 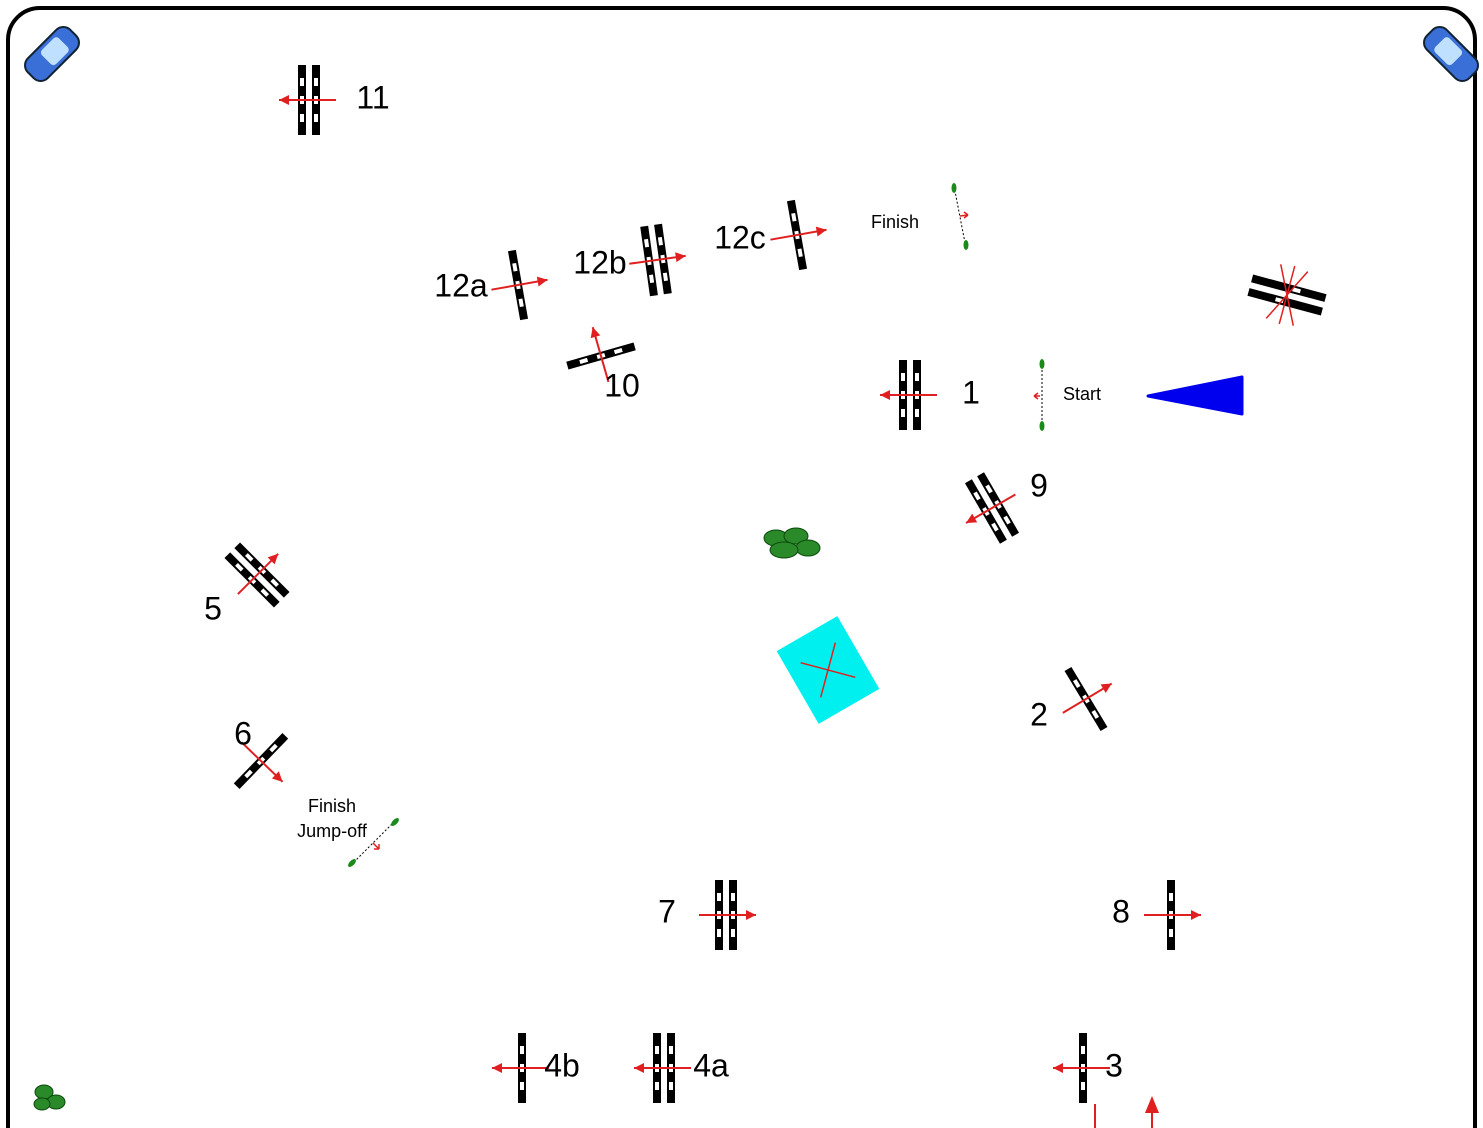 I want to click on fence-number: 3, so click(x=1114, y=1065).